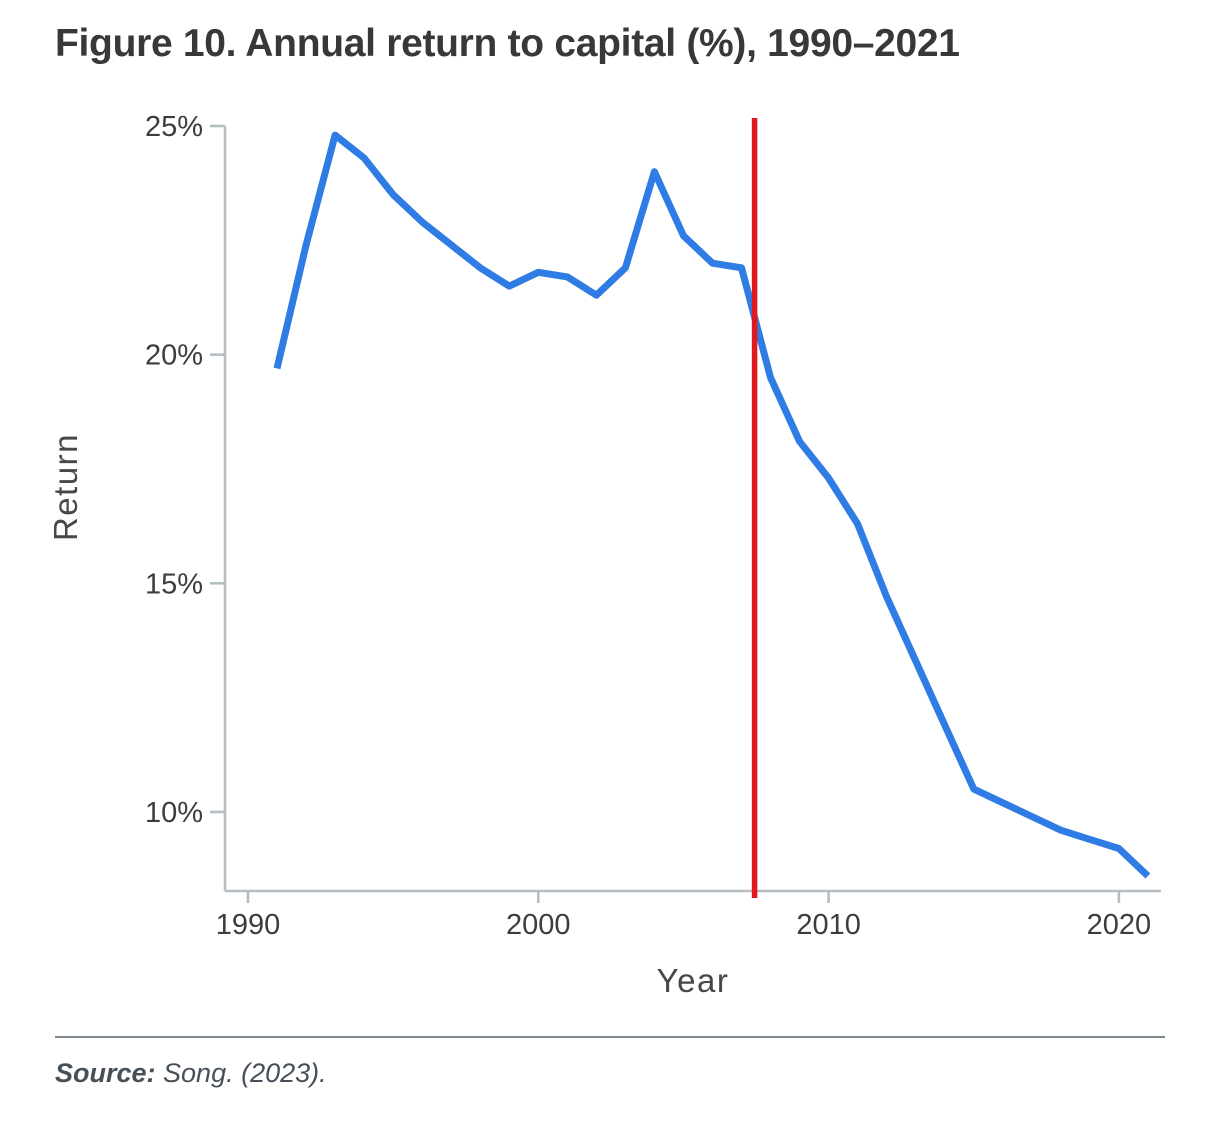  Describe the element at coordinates (610, 1037) in the screenshot. I see `source-divider` at that location.